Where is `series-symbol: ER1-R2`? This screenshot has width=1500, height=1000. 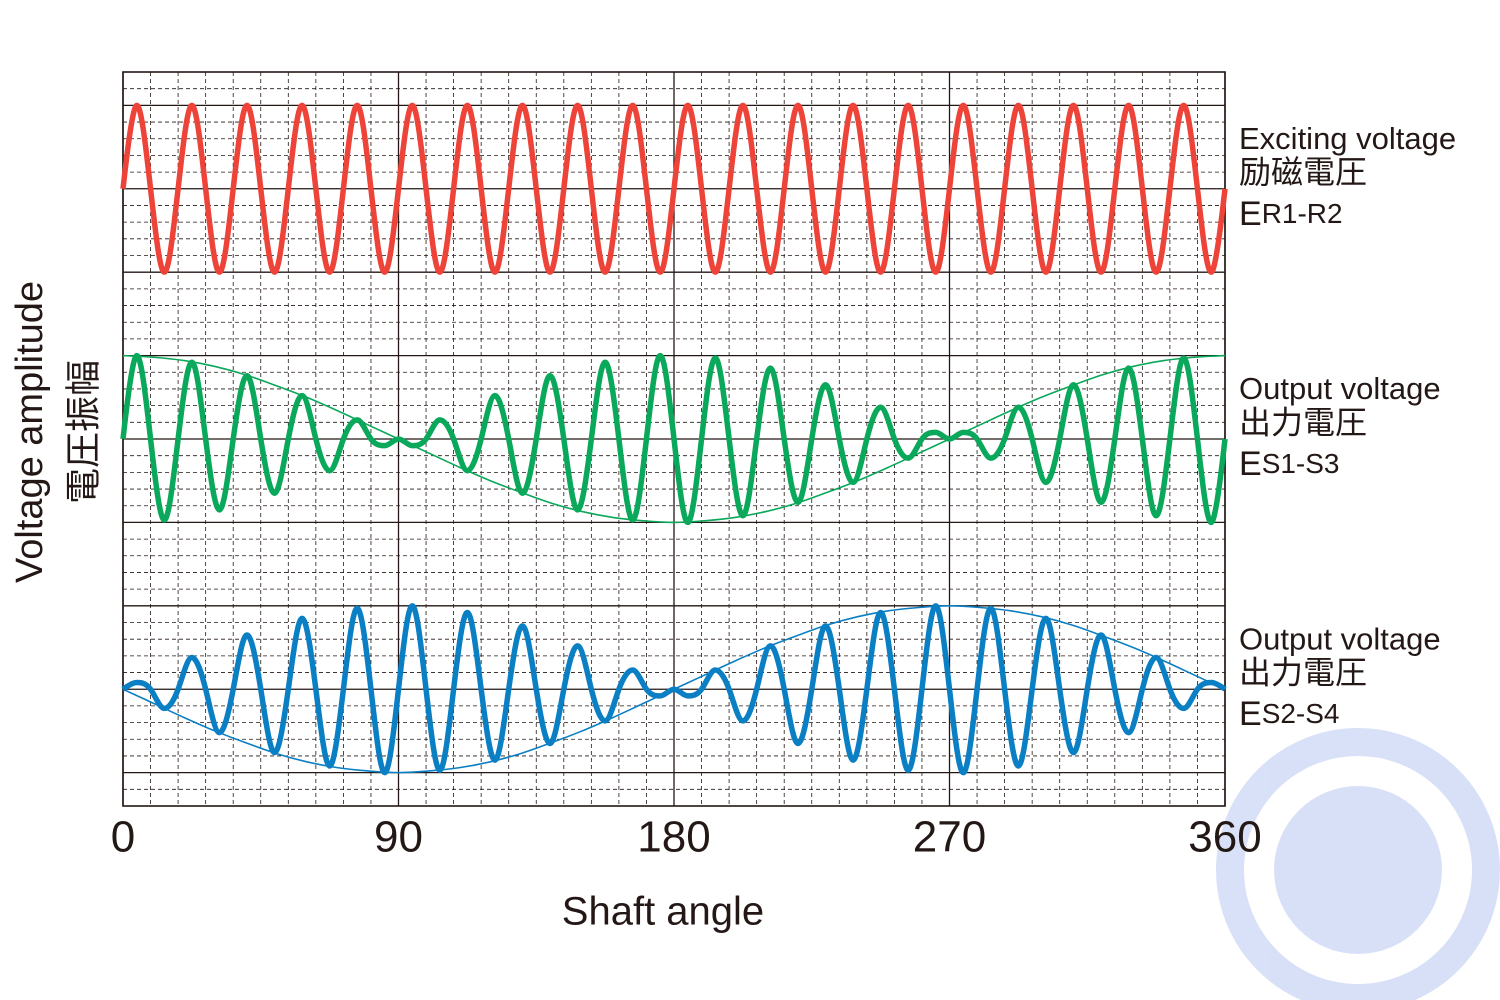 series-symbol: ER1-R2 is located at coordinates (1291, 214).